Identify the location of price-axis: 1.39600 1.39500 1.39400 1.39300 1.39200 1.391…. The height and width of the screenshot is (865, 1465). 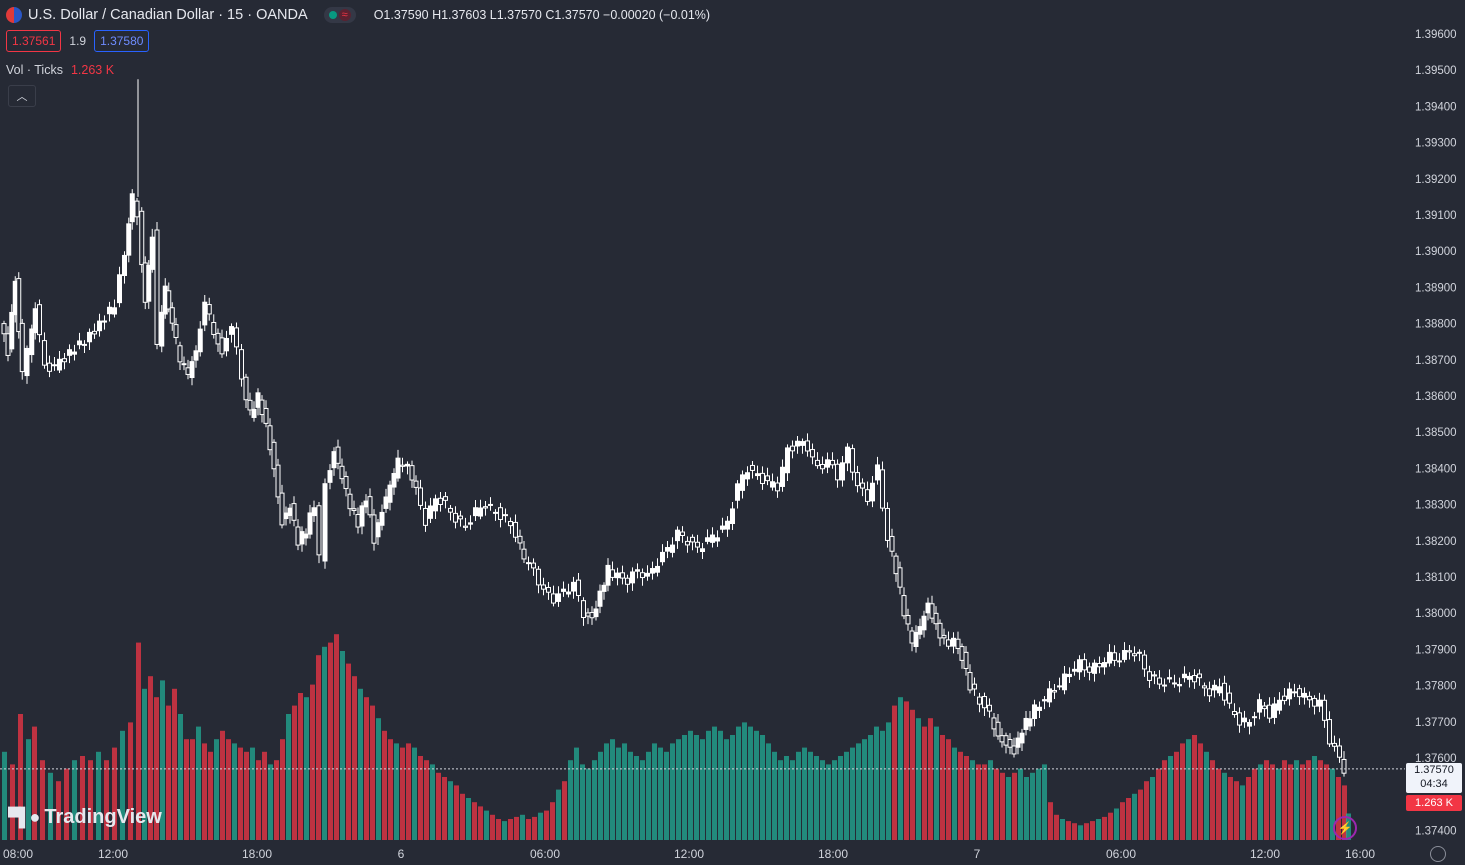
(1436, 433).